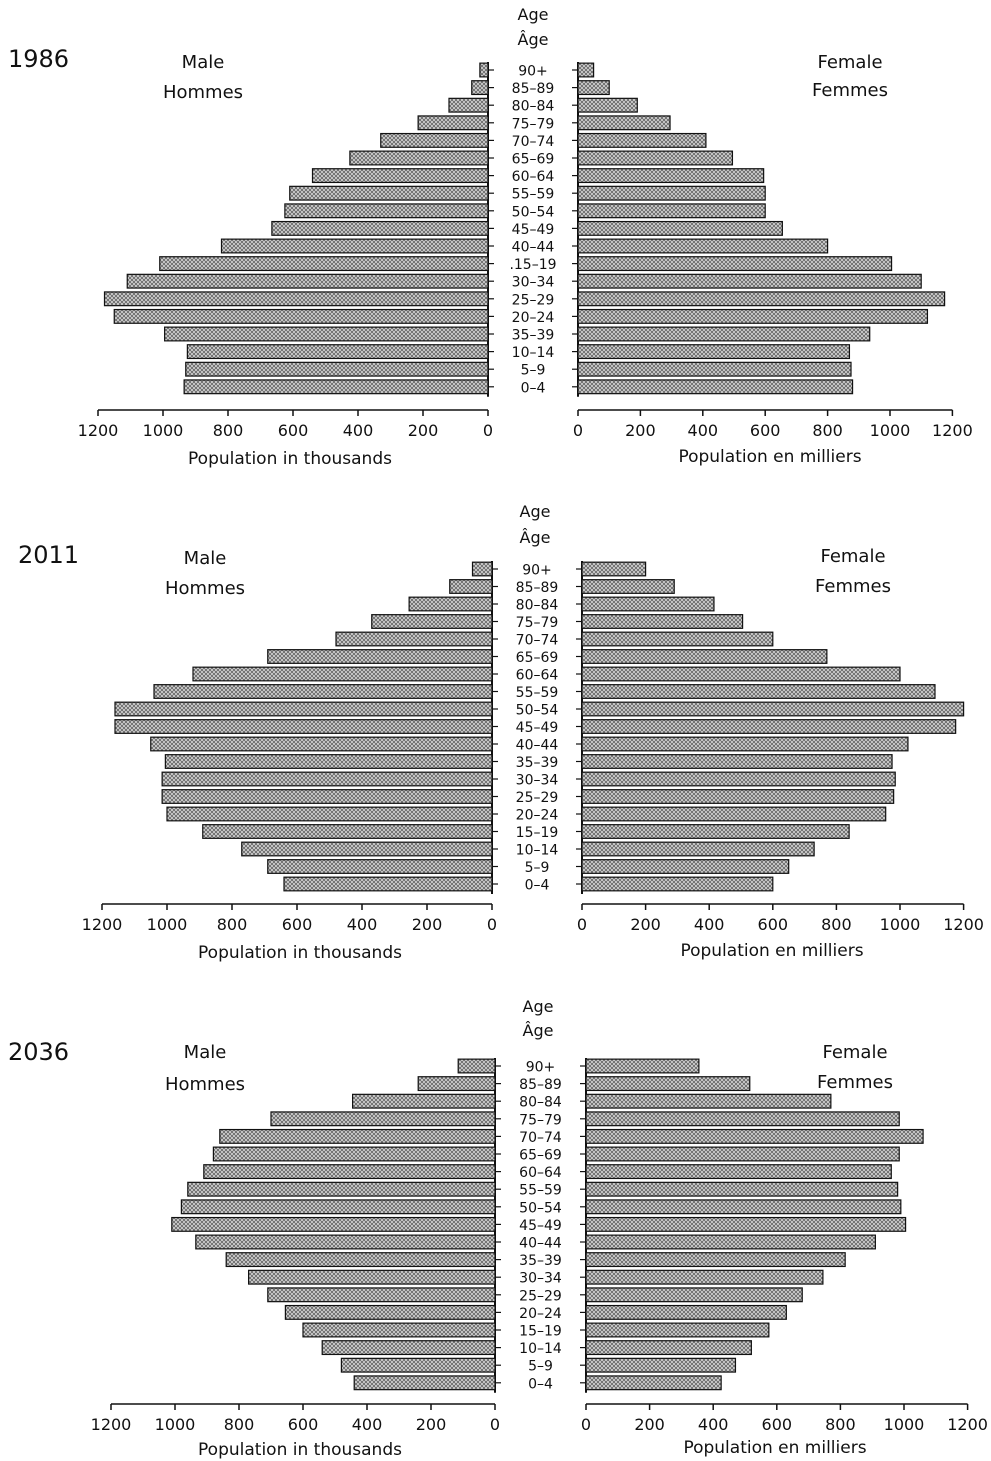  What do you see at coordinates (492, 924) in the screenshot?
I see `male-x-tick-label: 0` at bounding box center [492, 924].